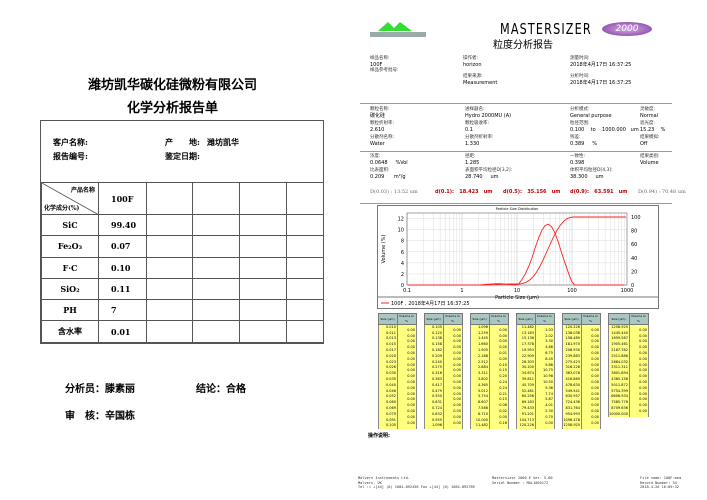 This screenshot has height=500, width=707. What do you see at coordinates (517, 291) in the screenshot?
I see `x-tick-label: 10` at bounding box center [517, 291].